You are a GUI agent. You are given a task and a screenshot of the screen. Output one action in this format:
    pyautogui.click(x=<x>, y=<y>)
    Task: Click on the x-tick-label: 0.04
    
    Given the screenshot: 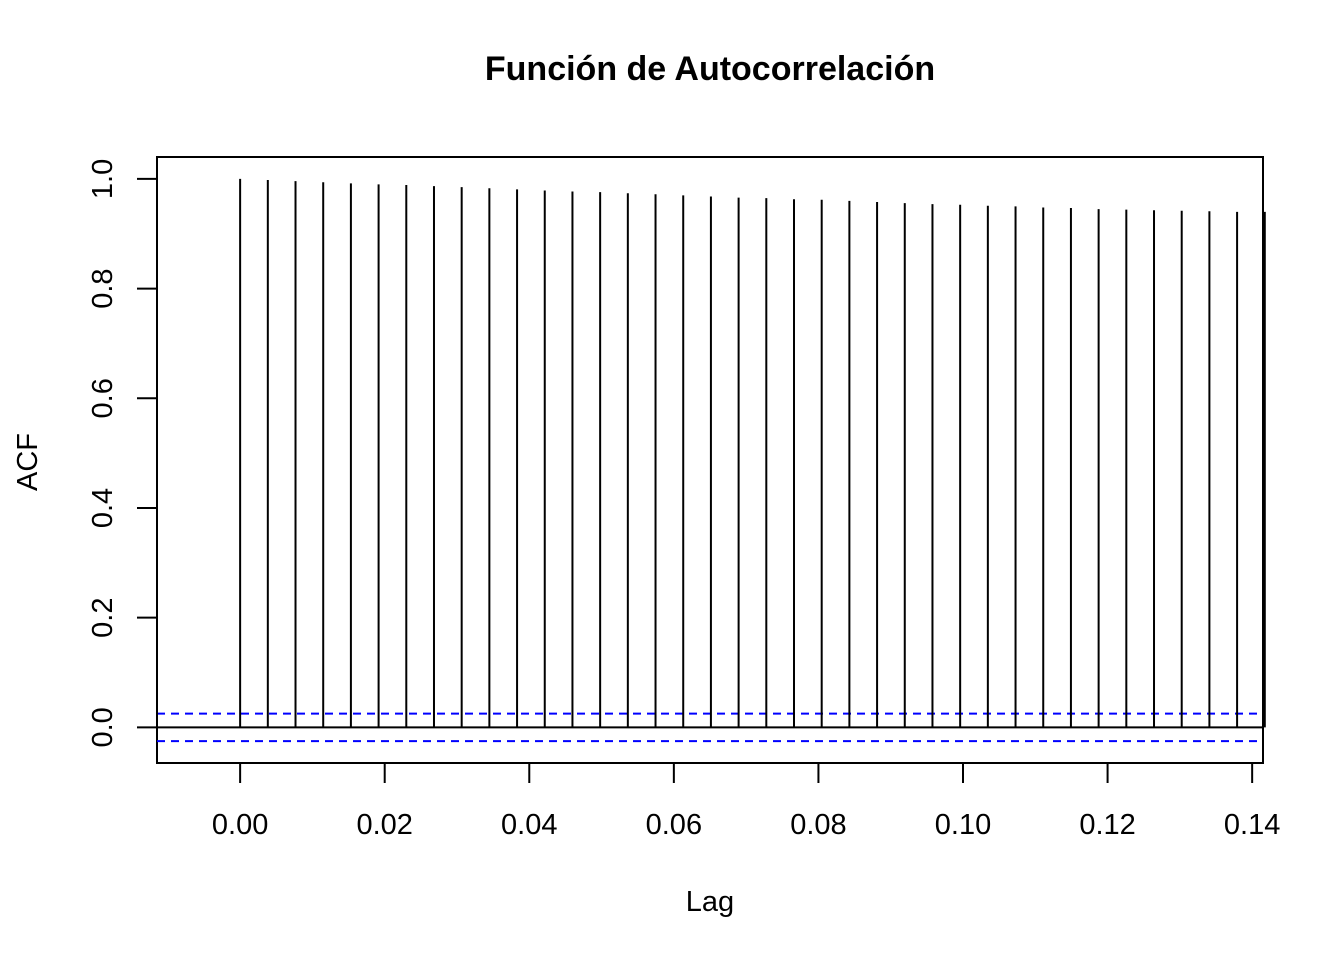 What is the action you would take?
    pyautogui.click(x=529, y=825)
    